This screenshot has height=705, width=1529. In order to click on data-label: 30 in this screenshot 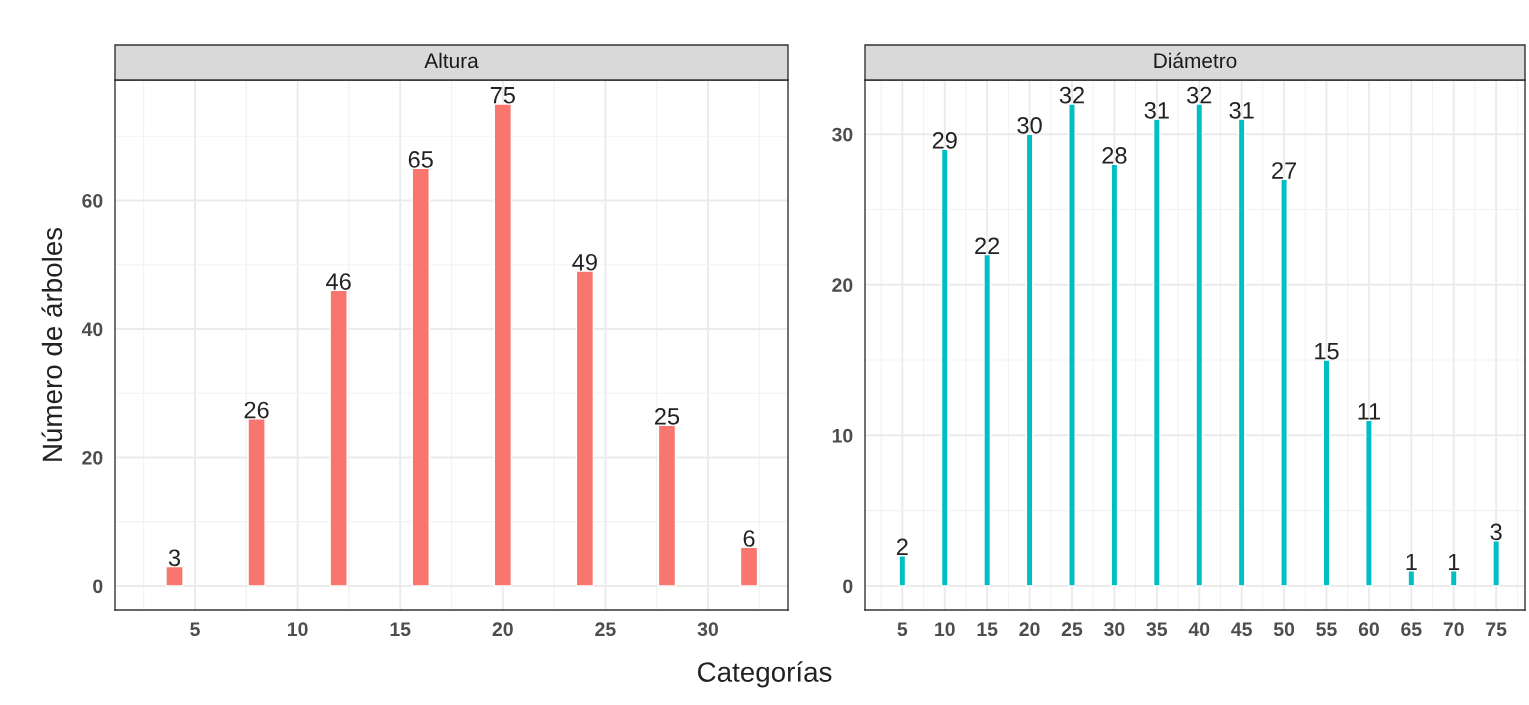, I will do `click(1029, 125)`.